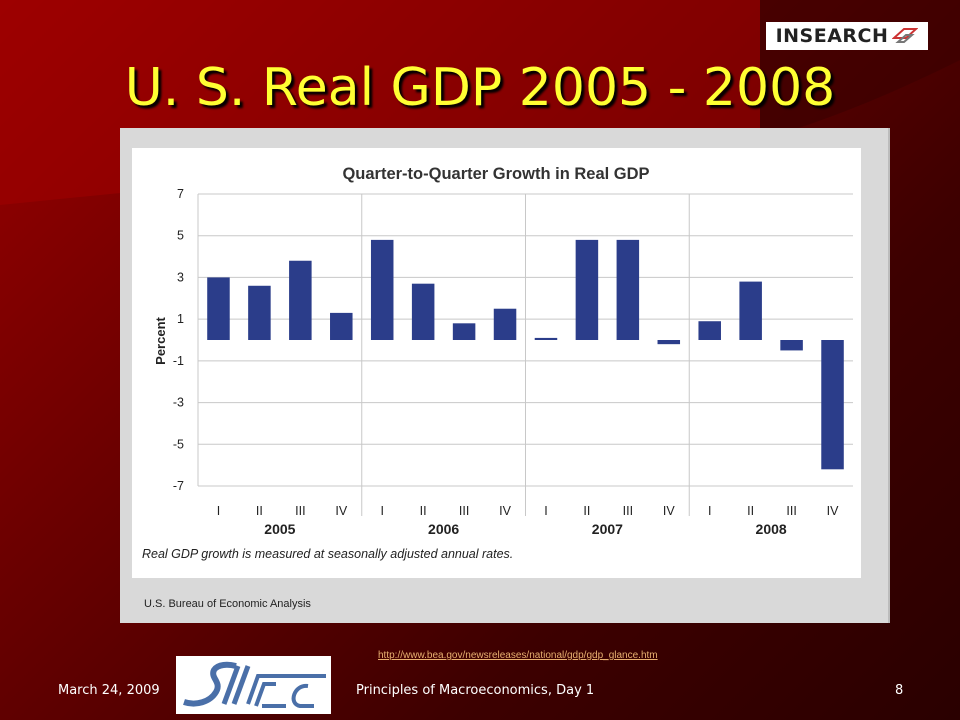 The height and width of the screenshot is (720, 960). I want to click on y-tick-label: -5, so click(178, 444).